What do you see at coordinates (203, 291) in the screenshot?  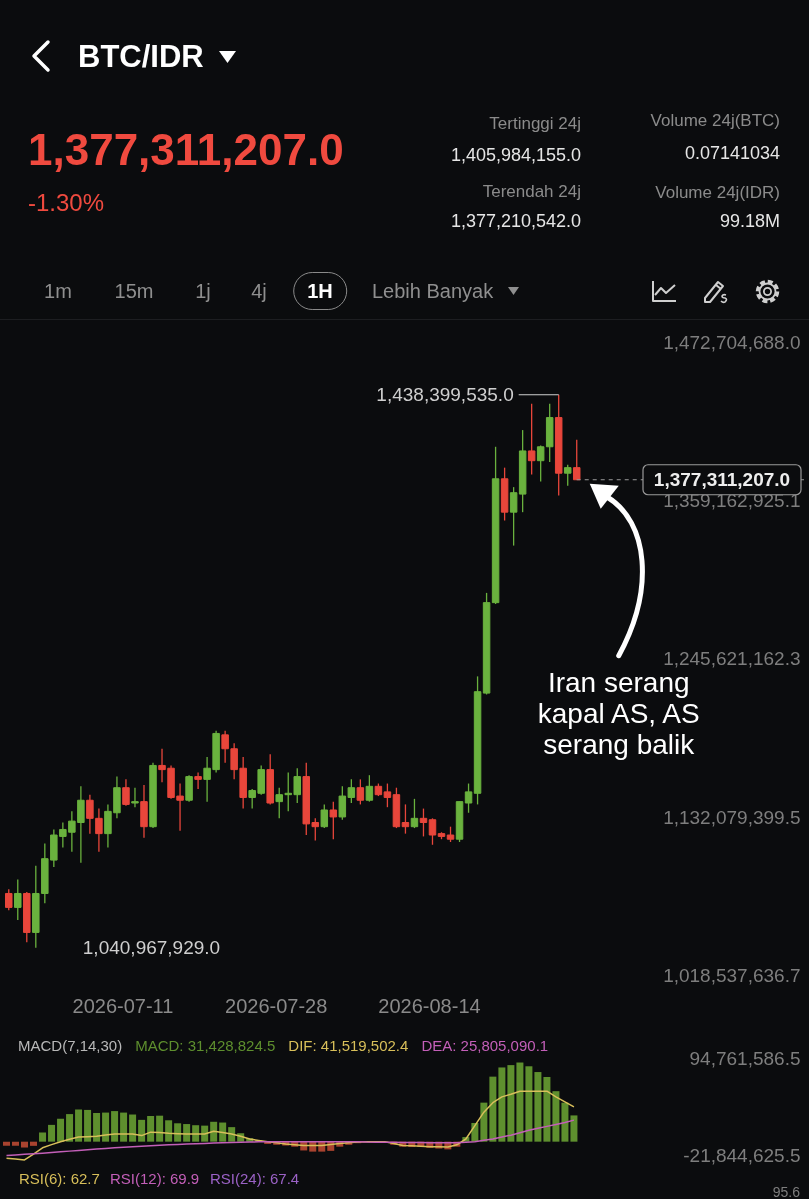 I see `text: 1j` at bounding box center [203, 291].